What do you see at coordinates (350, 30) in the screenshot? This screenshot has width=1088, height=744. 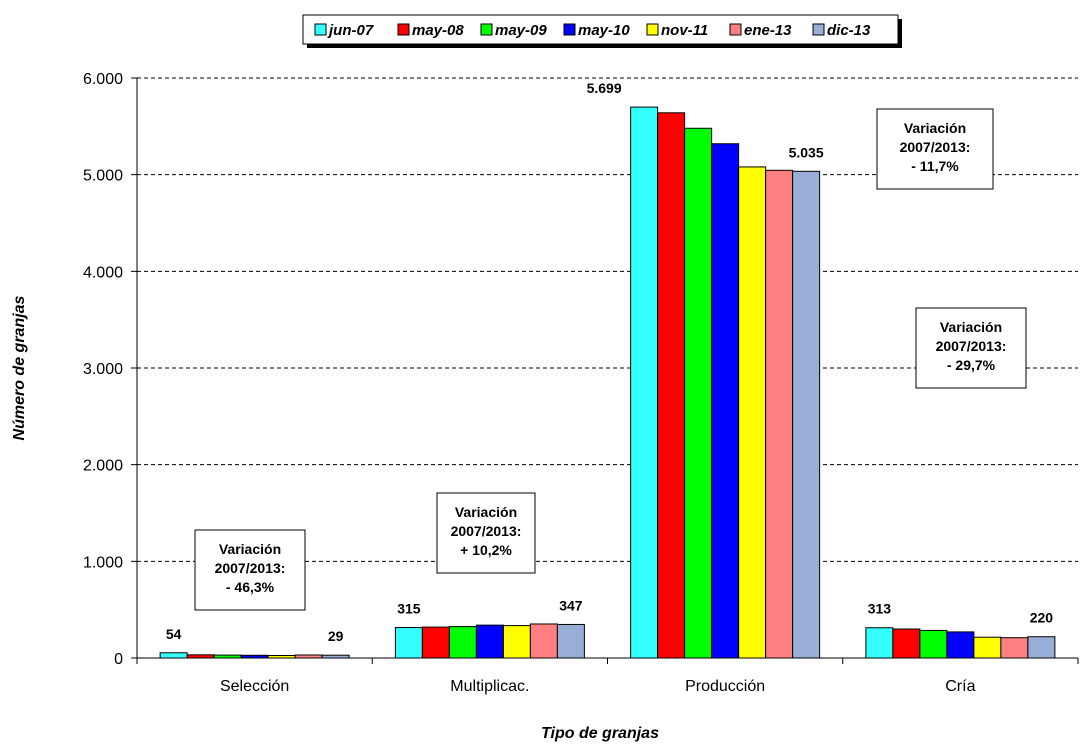 I see `legend-label: jun-07` at bounding box center [350, 30].